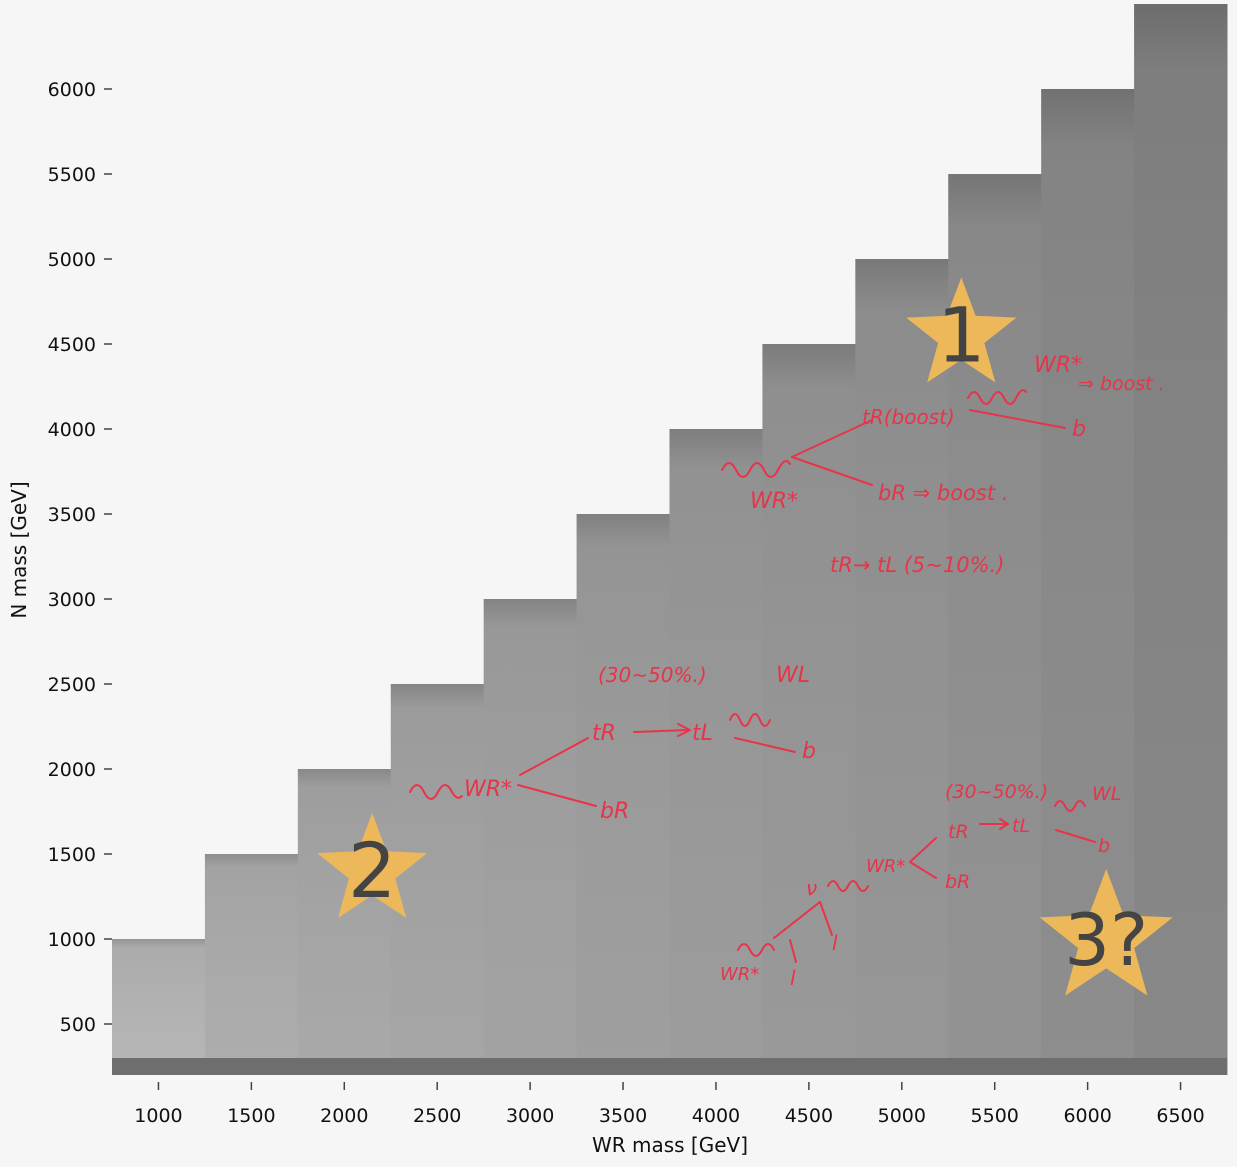 The height and width of the screenshot is (1167, 1237). Describe the element at coordinates (530, 1116) in the screenshot. I see `x-tick-label: 3000` at that location.